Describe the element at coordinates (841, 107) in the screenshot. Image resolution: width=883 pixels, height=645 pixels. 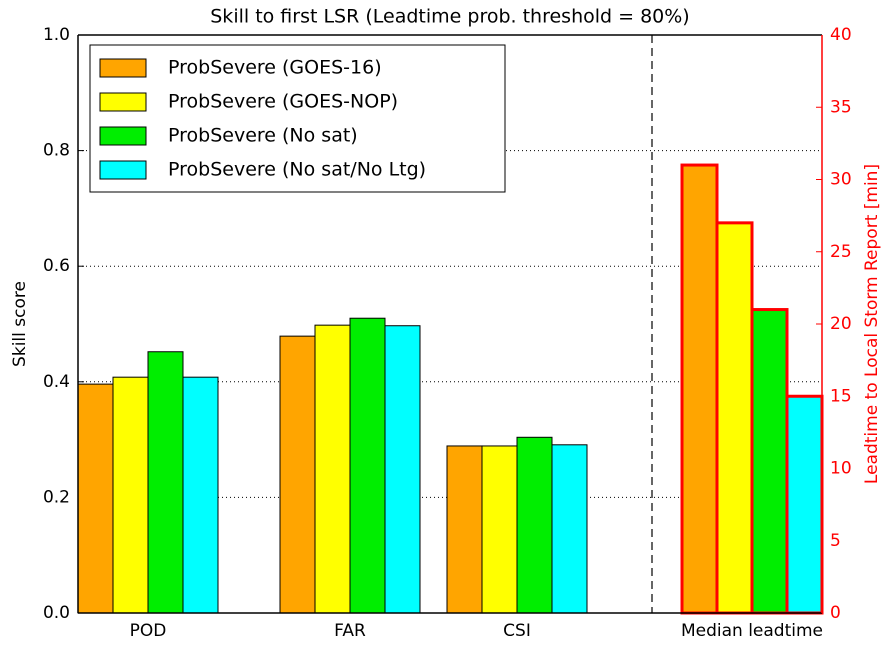
I see `y2-tick-label: 35` at that location.